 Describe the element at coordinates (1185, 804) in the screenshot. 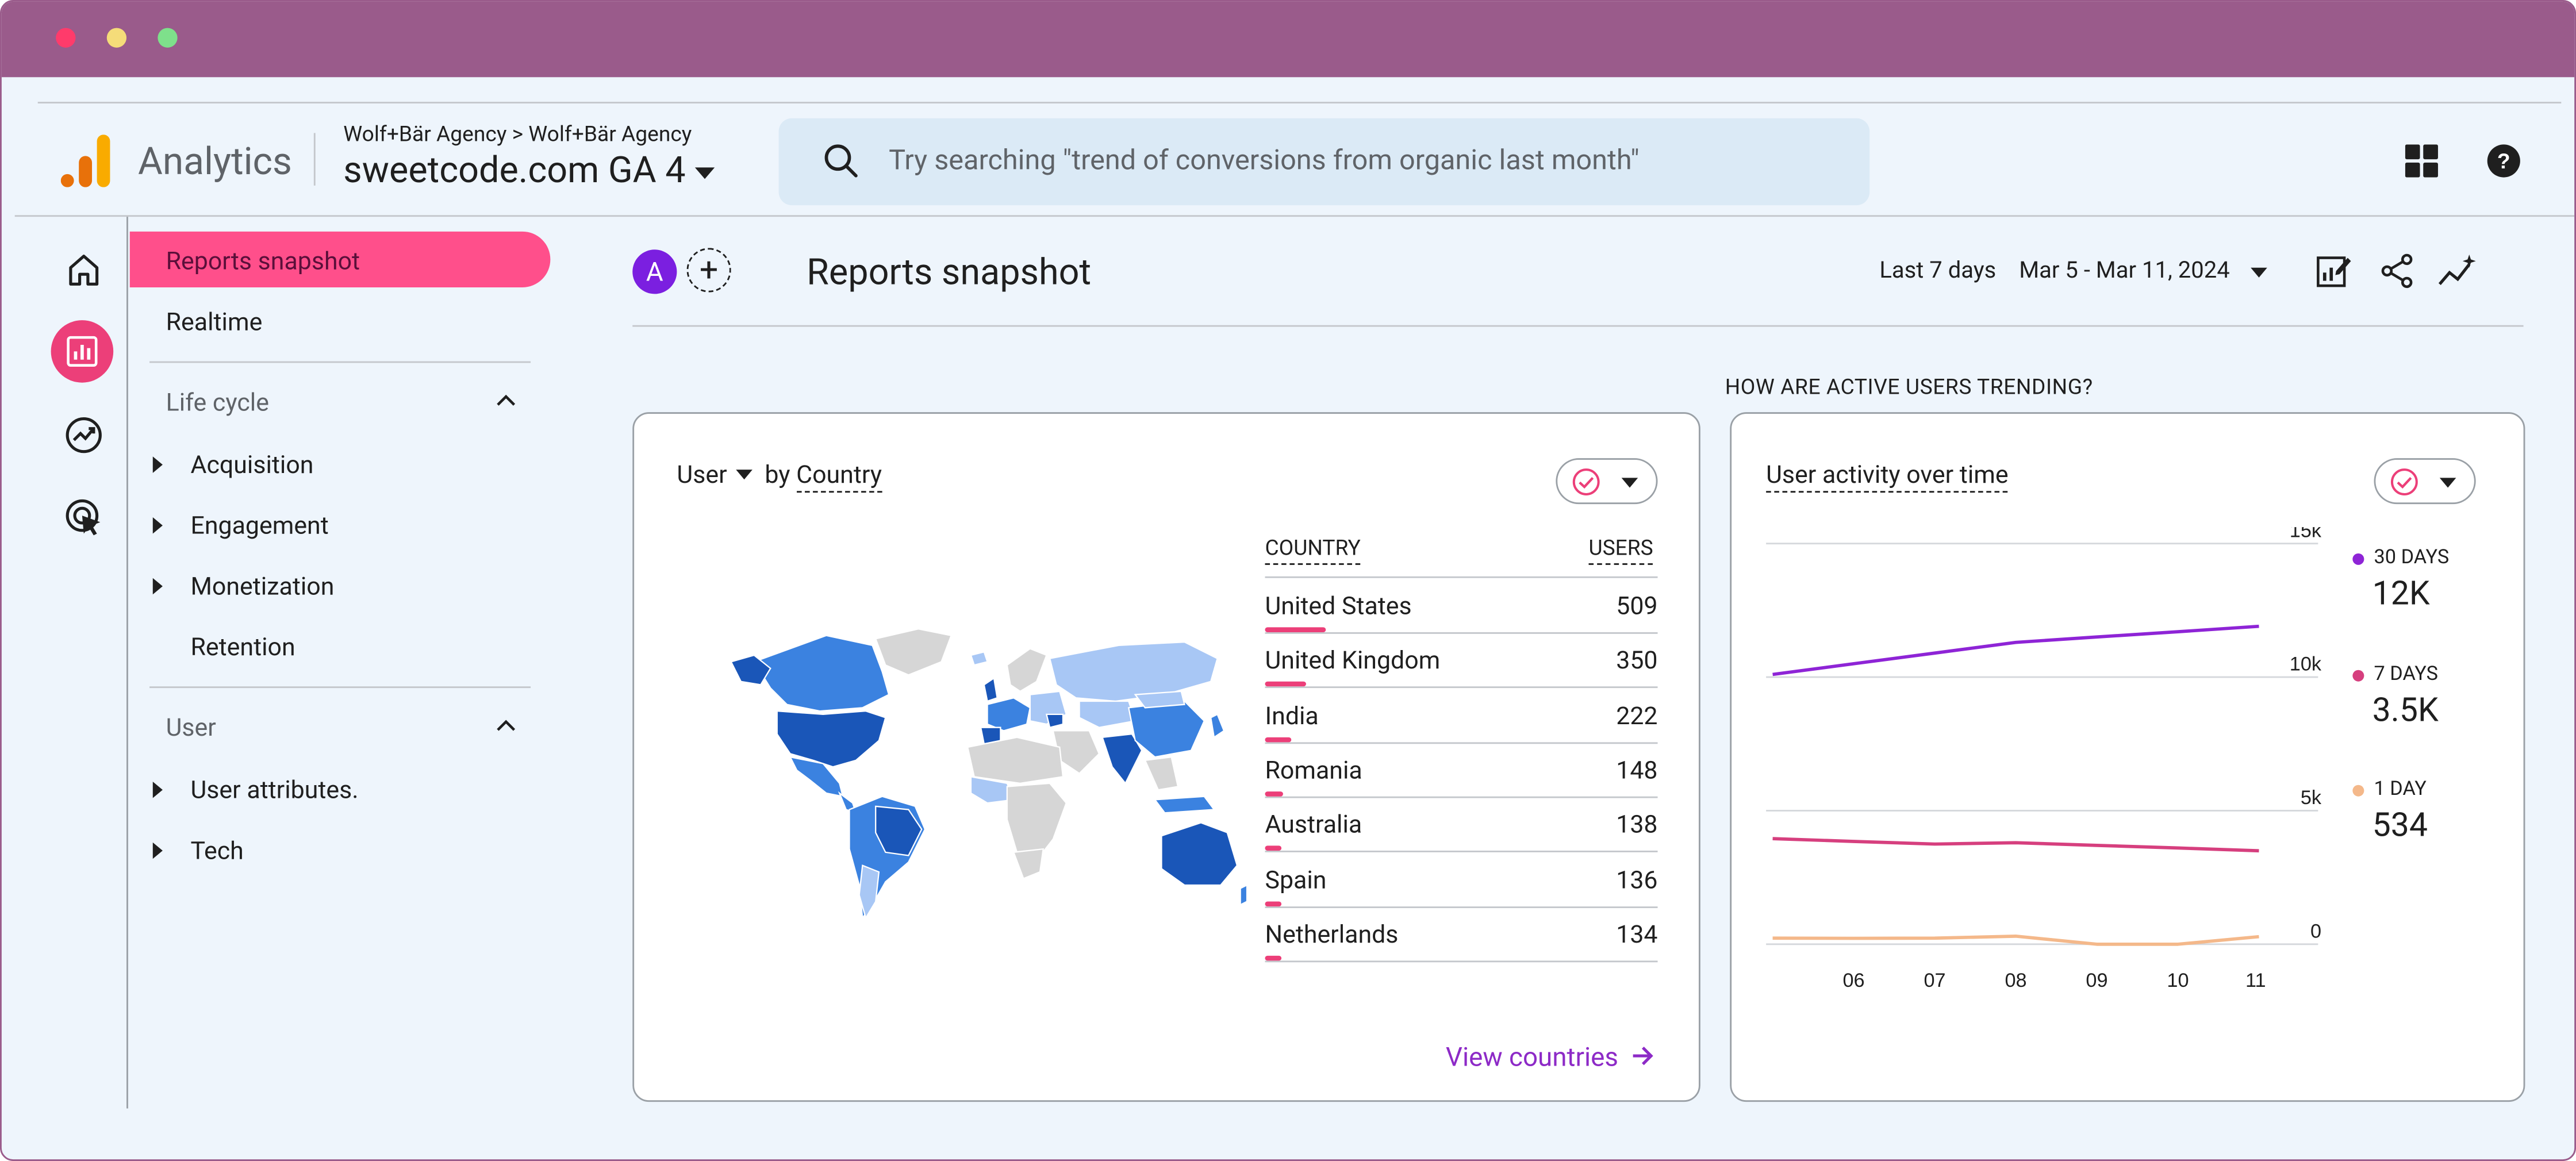

I see `map-region-indonesia` at that location.